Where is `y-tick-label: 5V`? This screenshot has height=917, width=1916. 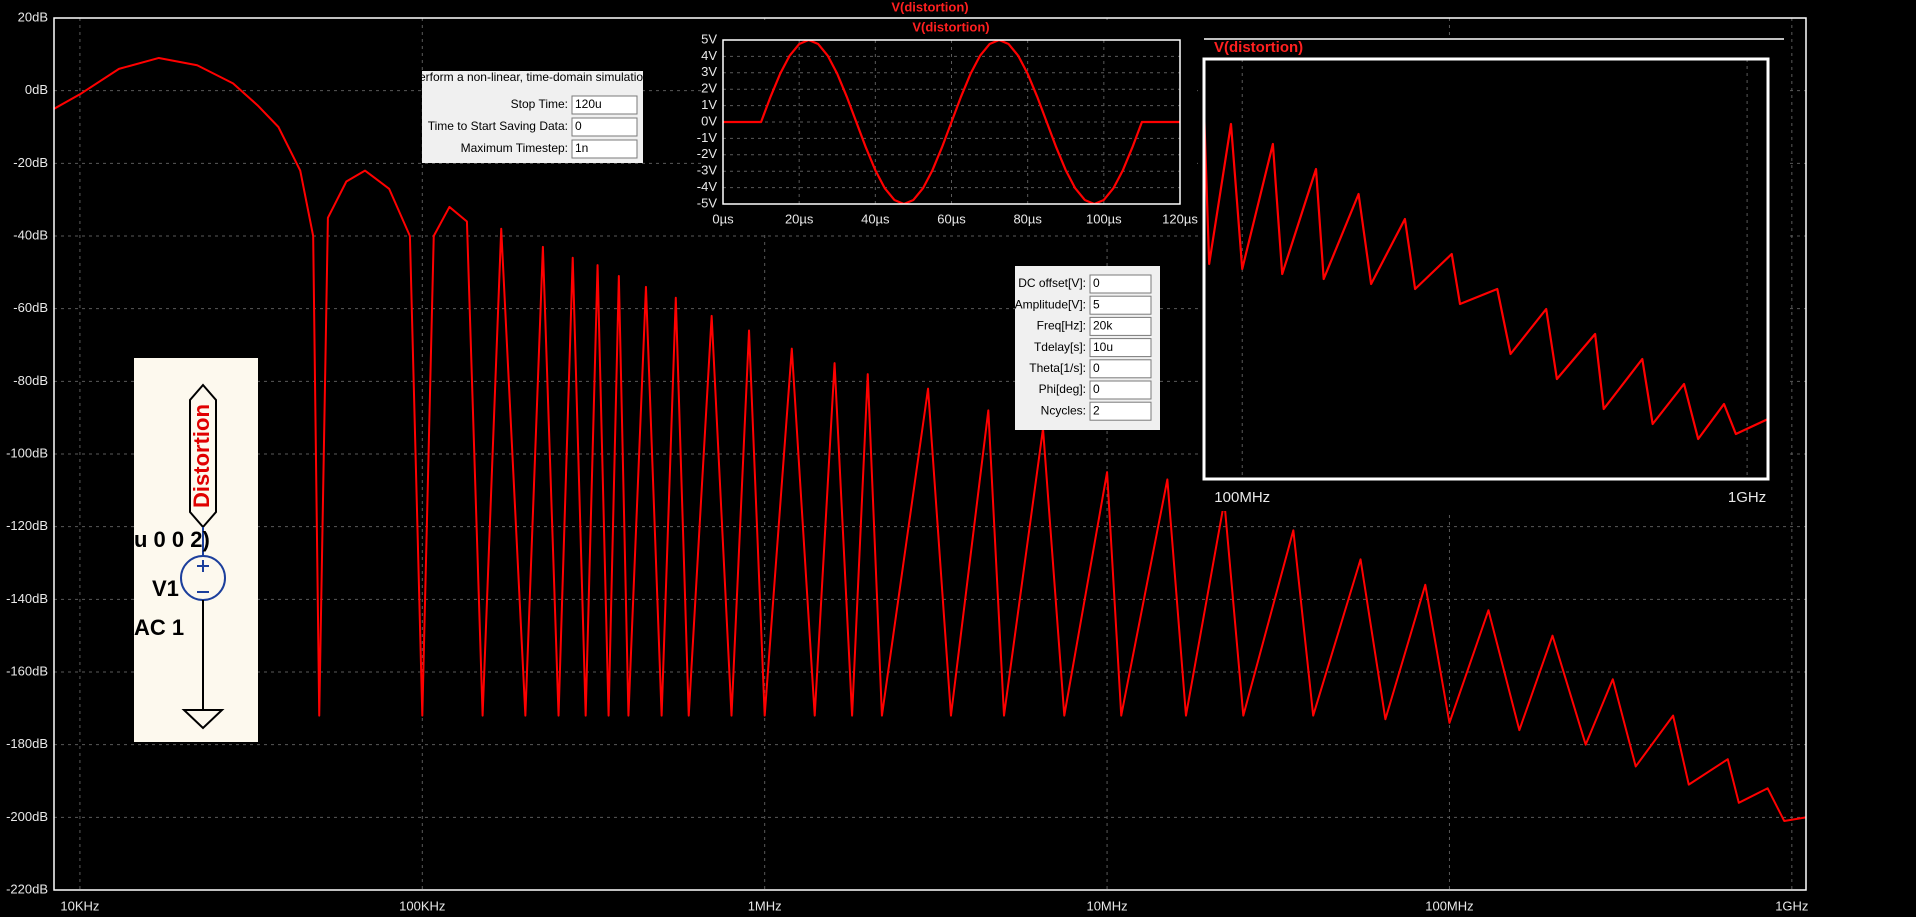
y-tick-label: 5V is located at coordinates (709, 38).